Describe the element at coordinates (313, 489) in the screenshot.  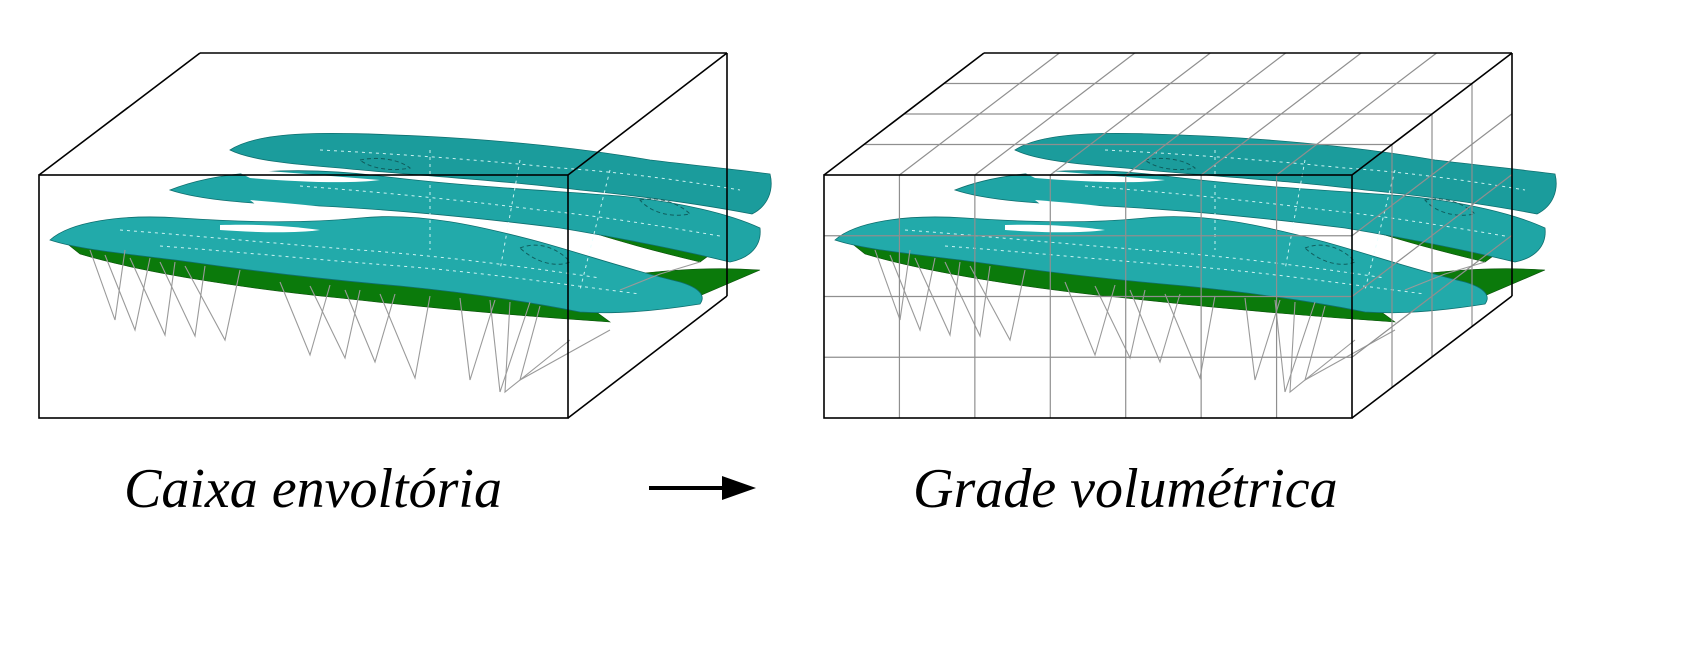
I see `bounding-box-caption: Caixa envoltória` at that location.